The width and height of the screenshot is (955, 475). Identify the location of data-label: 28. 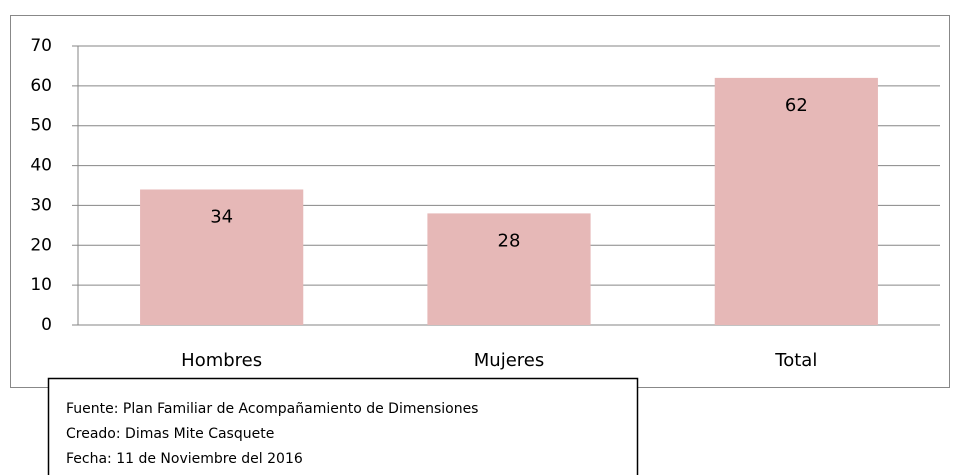
(509, 240).